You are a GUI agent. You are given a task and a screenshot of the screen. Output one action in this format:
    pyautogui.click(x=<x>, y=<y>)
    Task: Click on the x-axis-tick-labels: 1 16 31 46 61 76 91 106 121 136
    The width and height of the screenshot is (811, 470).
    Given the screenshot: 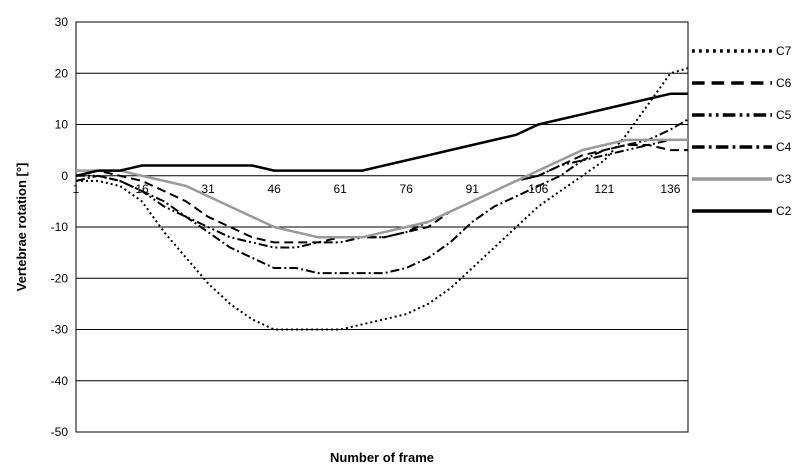 What is the action you would take?
    pyautogui.click(x=377, y=189)
    